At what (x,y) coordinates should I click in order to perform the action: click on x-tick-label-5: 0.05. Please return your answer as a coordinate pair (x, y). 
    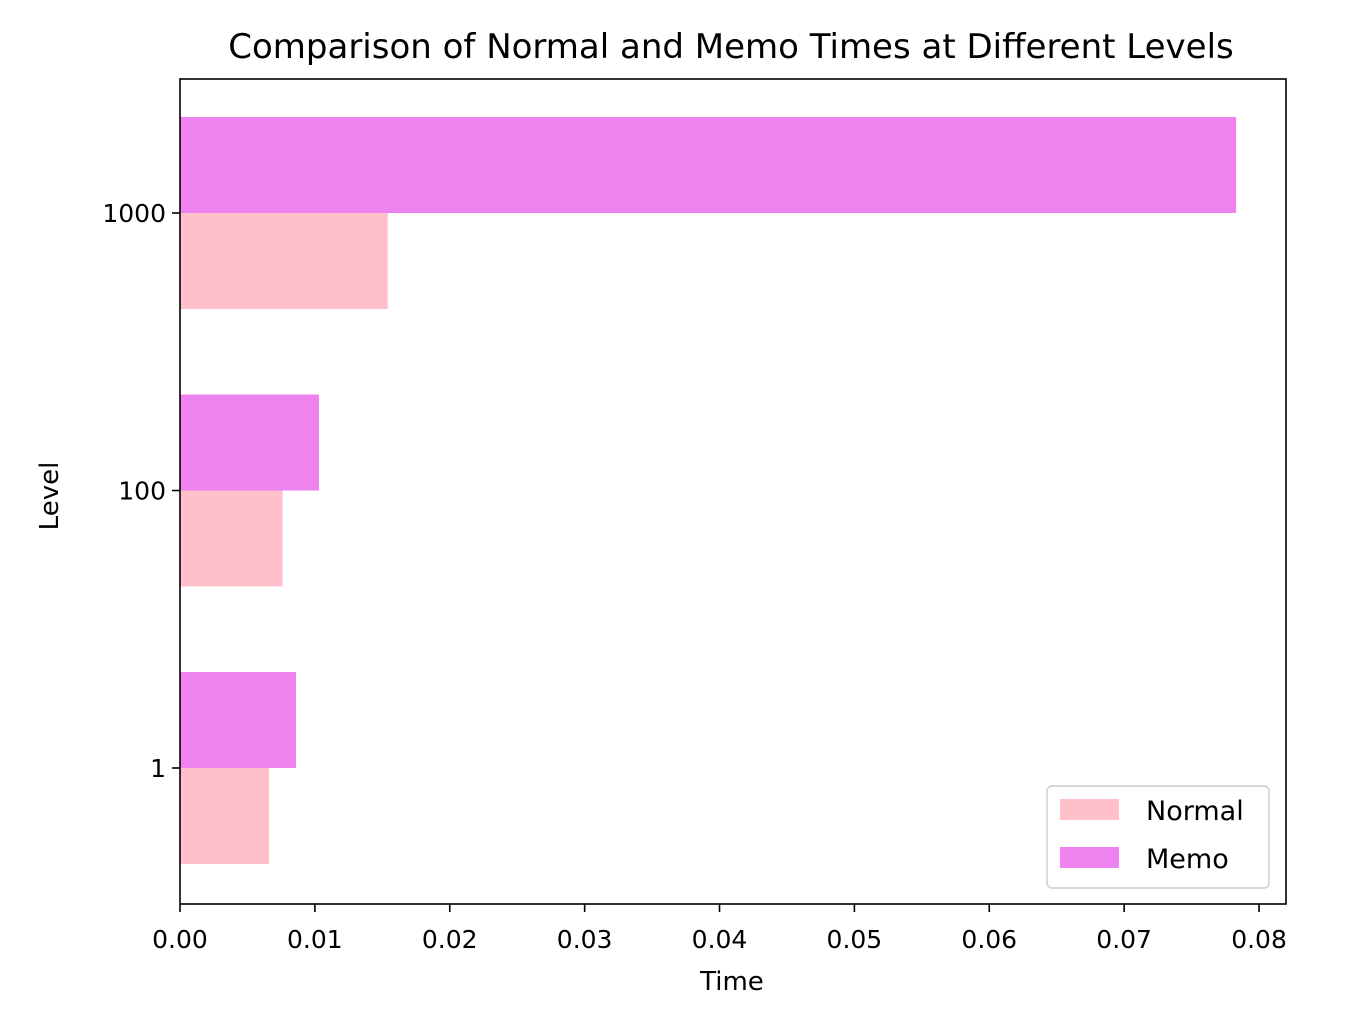
    Looking at the image, I should click on (855, 939).